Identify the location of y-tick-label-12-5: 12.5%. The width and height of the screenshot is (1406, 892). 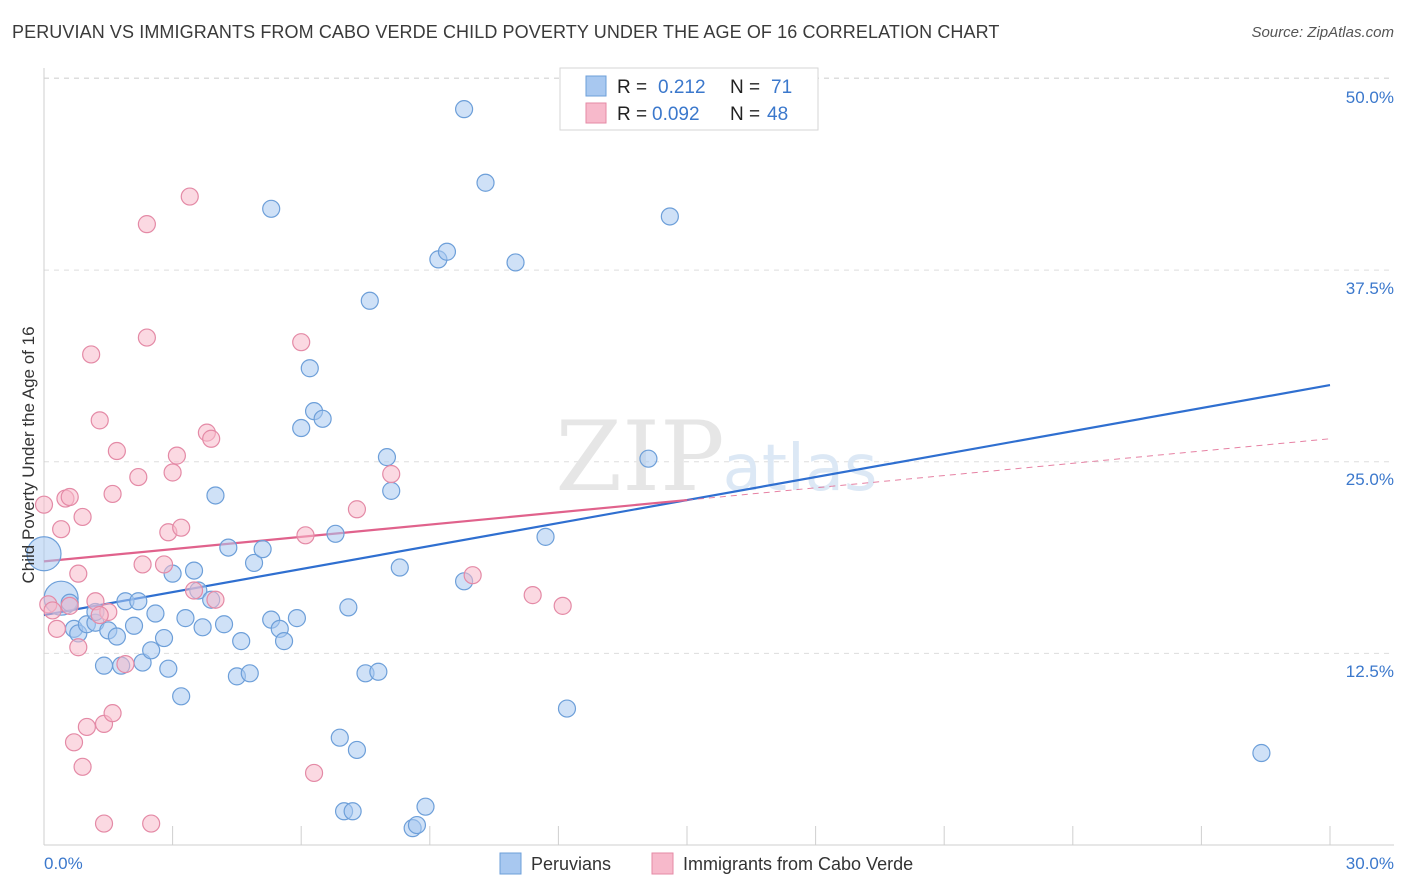
(1370, 671).